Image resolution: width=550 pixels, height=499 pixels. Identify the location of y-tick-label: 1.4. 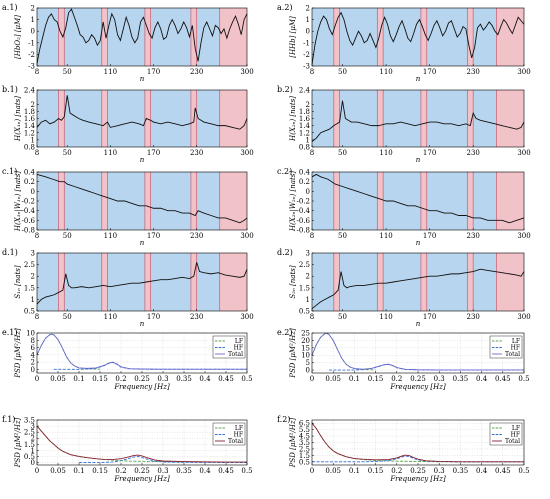
(30, 126).